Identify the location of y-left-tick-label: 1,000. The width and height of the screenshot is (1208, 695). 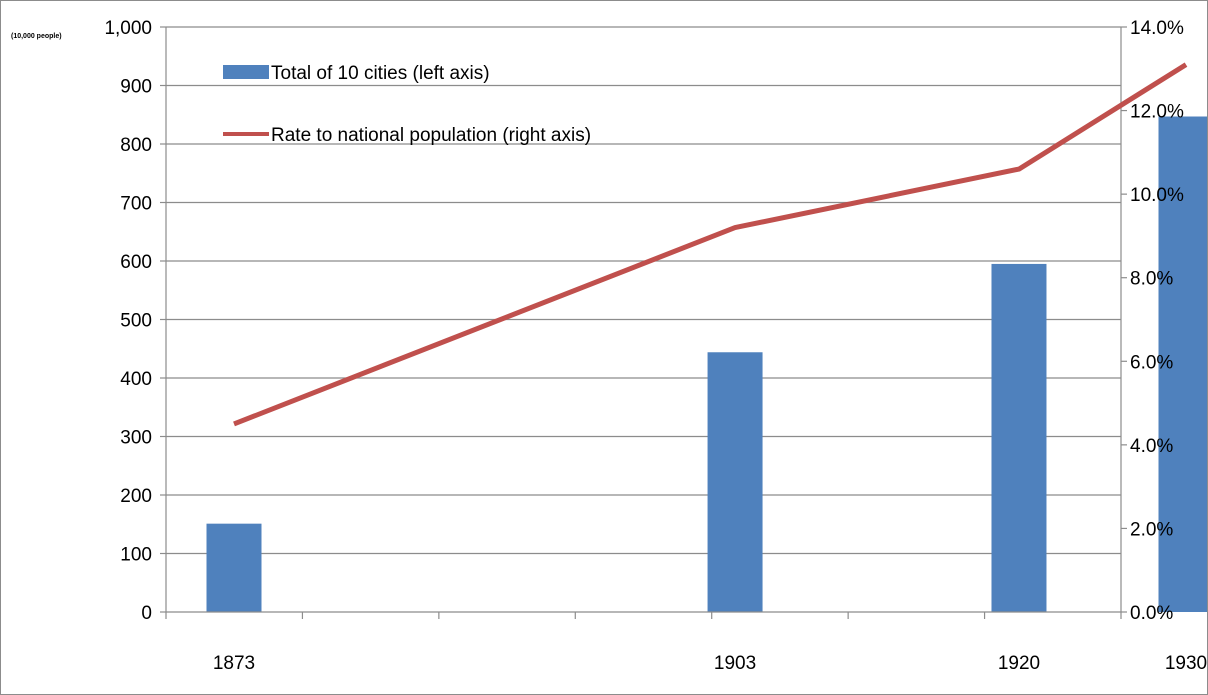
(128, 28).